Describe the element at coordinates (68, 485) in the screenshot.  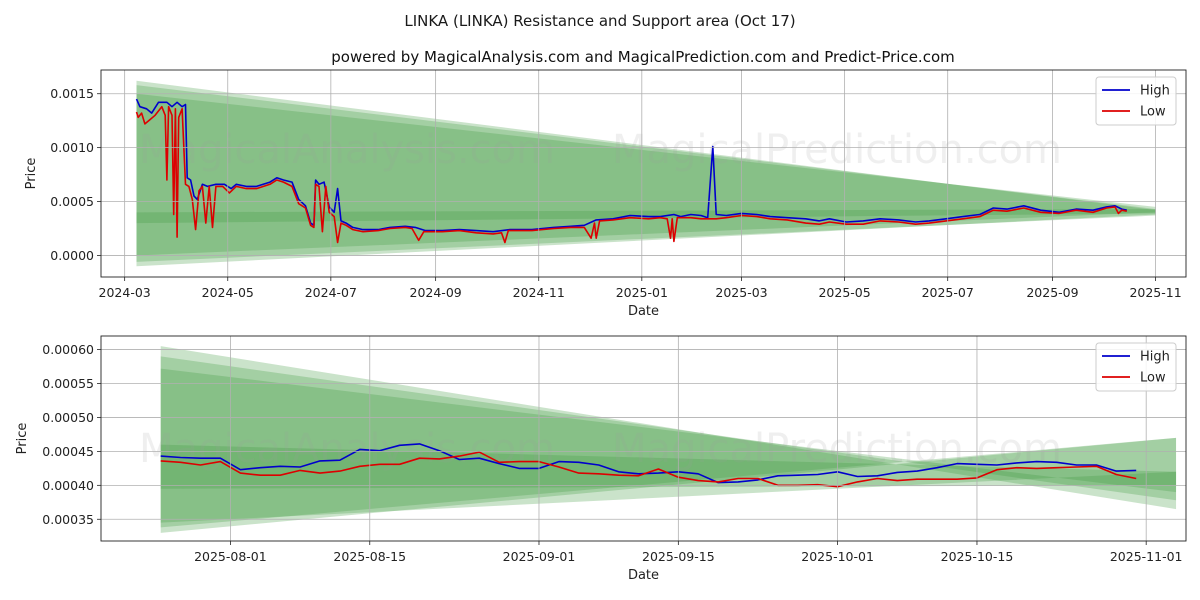
I see `y-tick-label: 0.00040` at that location.